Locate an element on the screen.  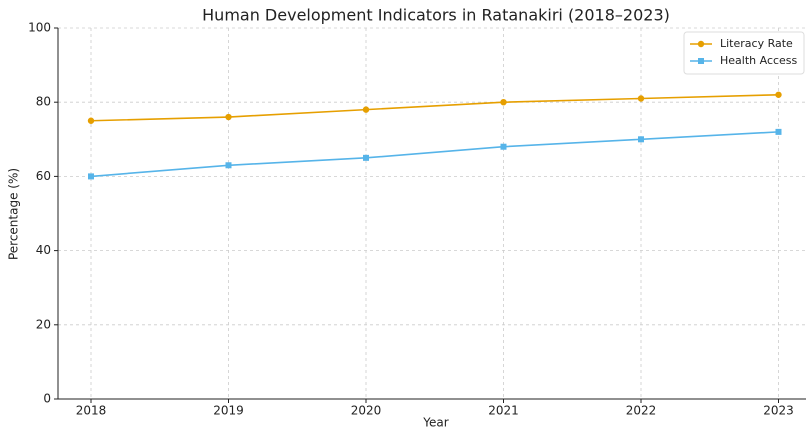
y-tick-label: 20 is located at coordinates (43, 324).